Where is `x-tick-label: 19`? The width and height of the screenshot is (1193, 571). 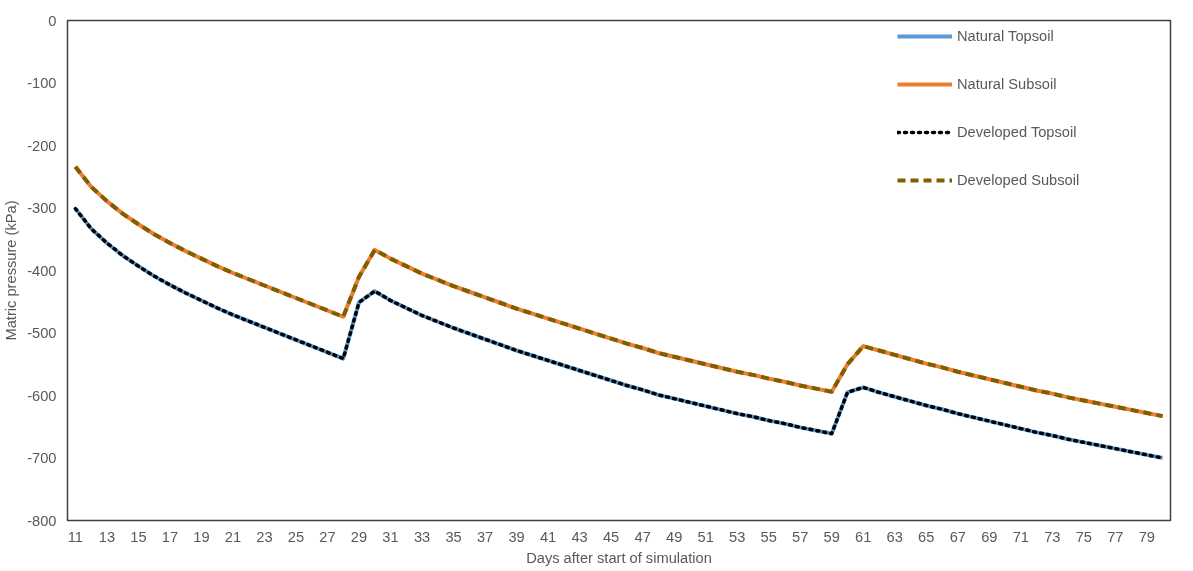 x-tick-label: 19 is located at coordinates (201, 536).